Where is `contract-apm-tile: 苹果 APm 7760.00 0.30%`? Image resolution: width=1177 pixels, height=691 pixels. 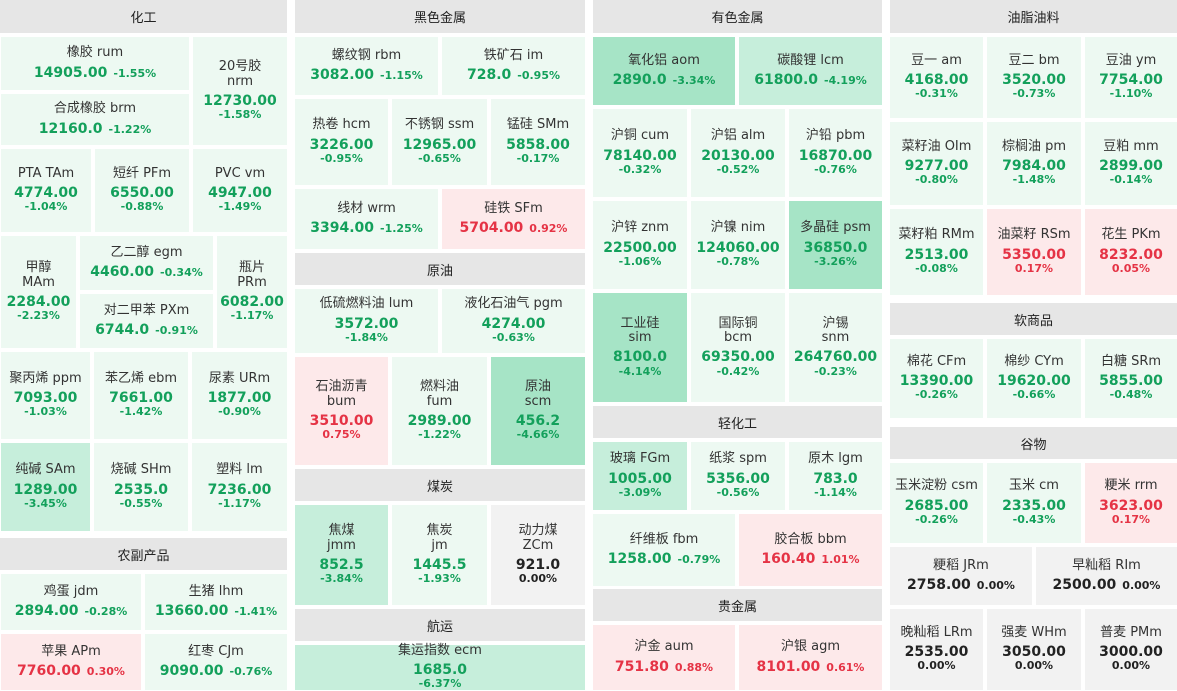
contract-apm-tile: 苹果 APm 7760.00 0.30% is located at coordinates (71, 662).